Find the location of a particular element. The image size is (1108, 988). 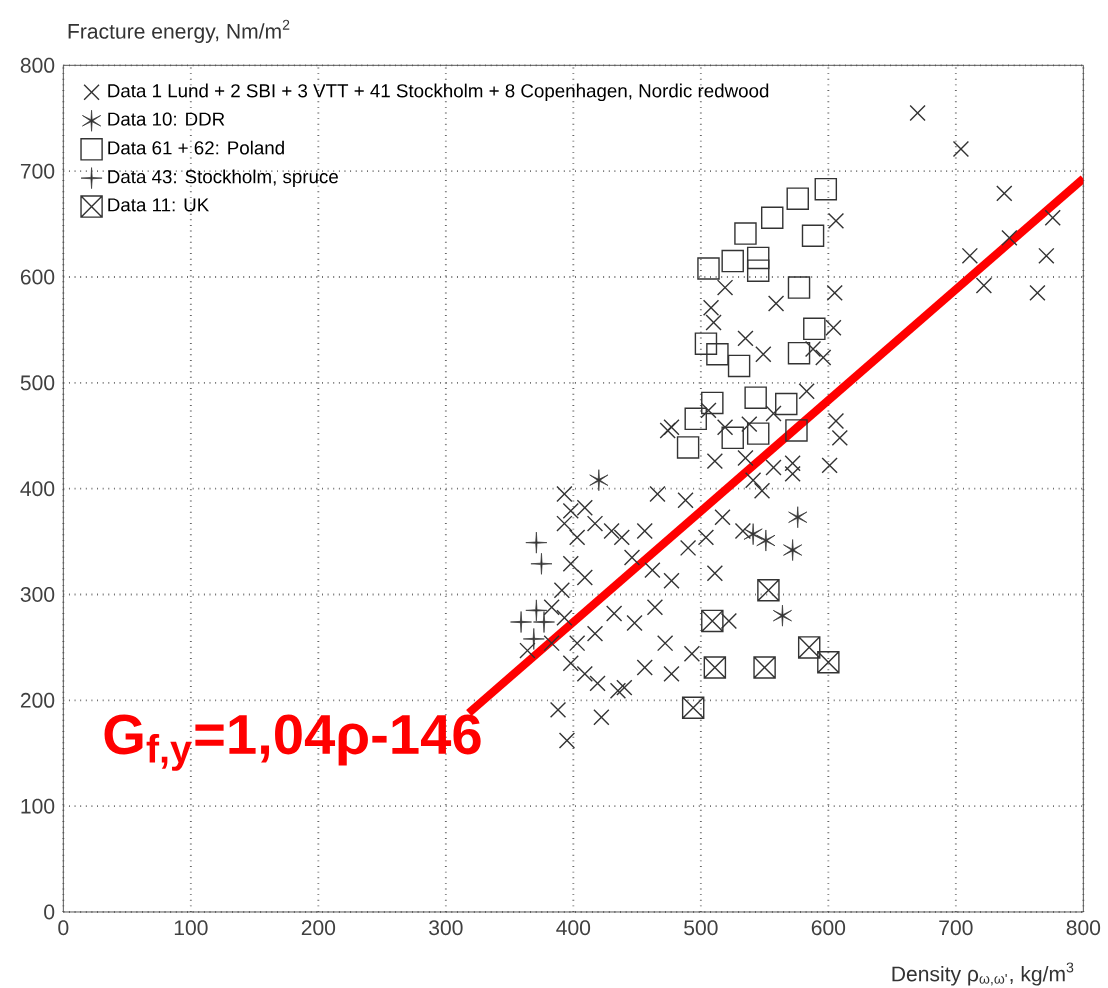

legend-label: Data 10: DDR is located at coordinates (166, 119).